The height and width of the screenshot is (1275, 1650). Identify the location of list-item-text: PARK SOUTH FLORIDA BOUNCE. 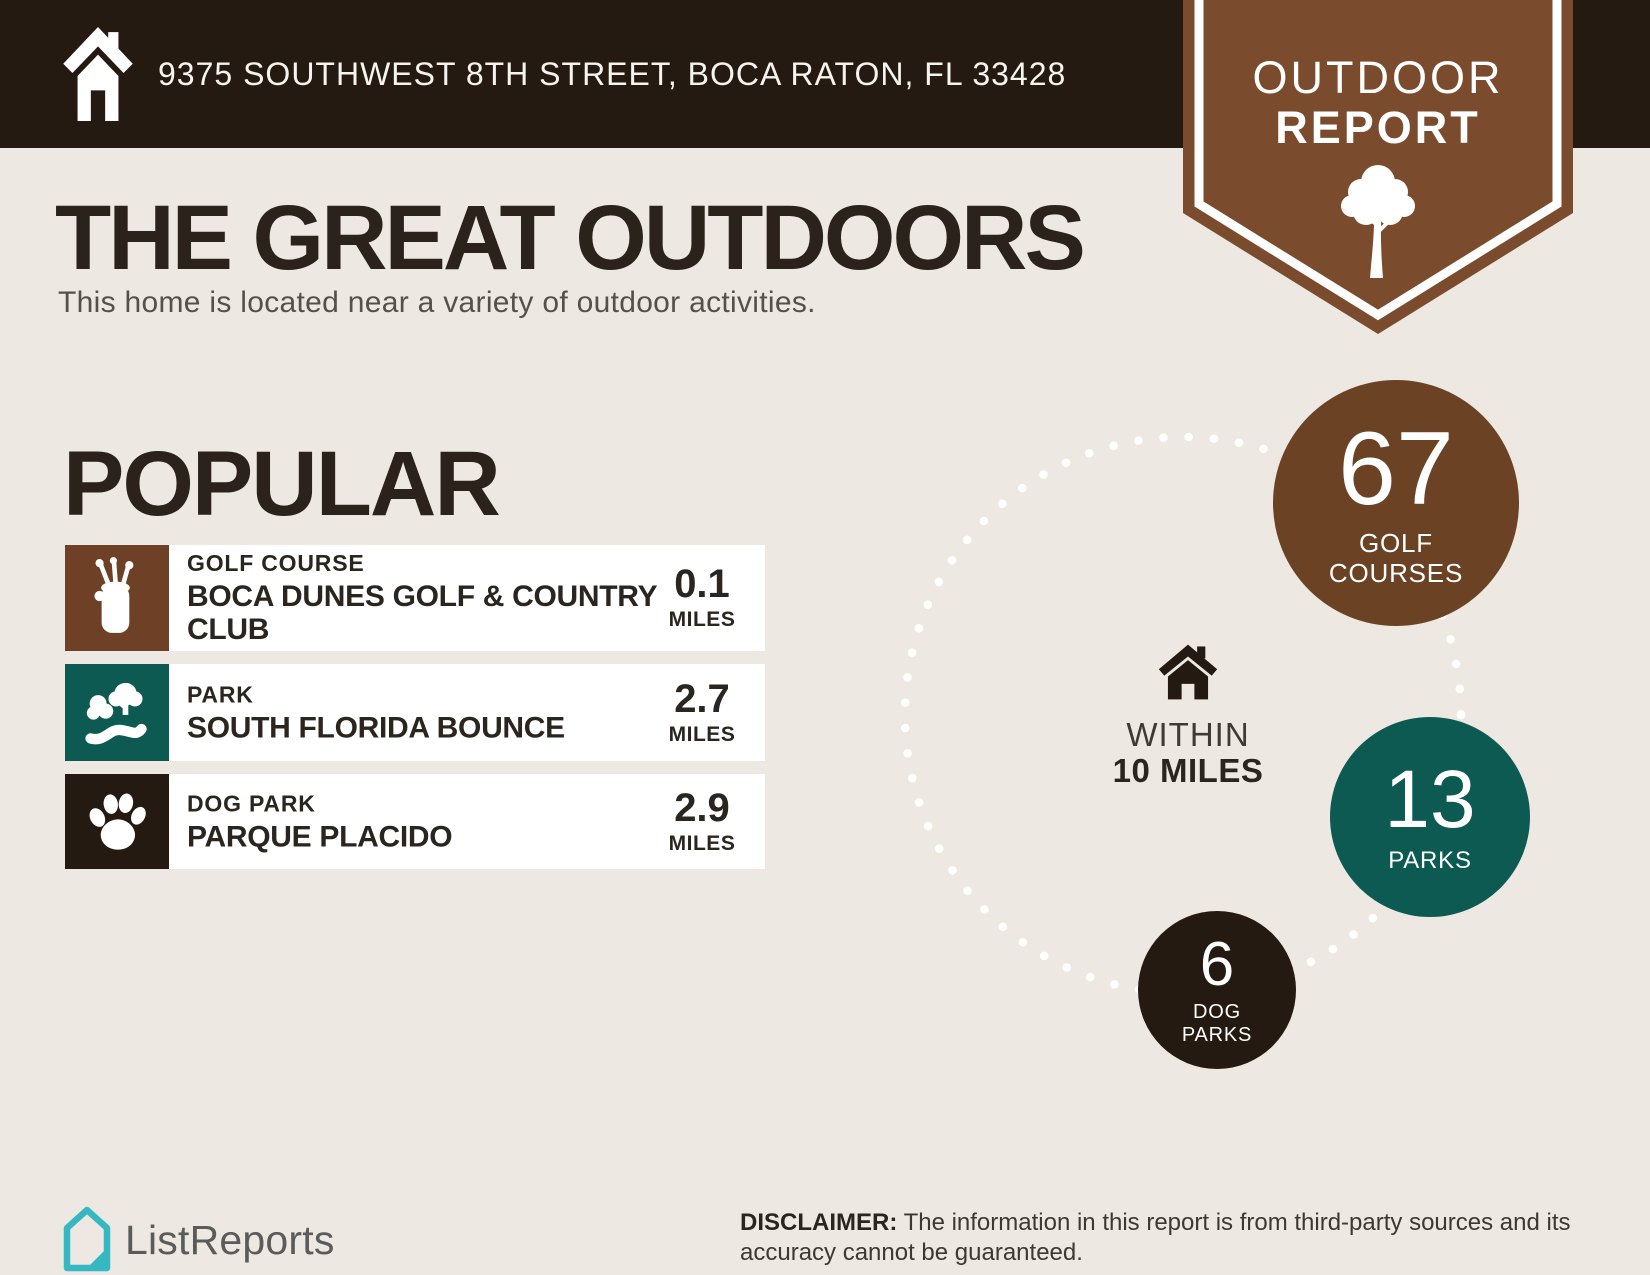
(422, 712).